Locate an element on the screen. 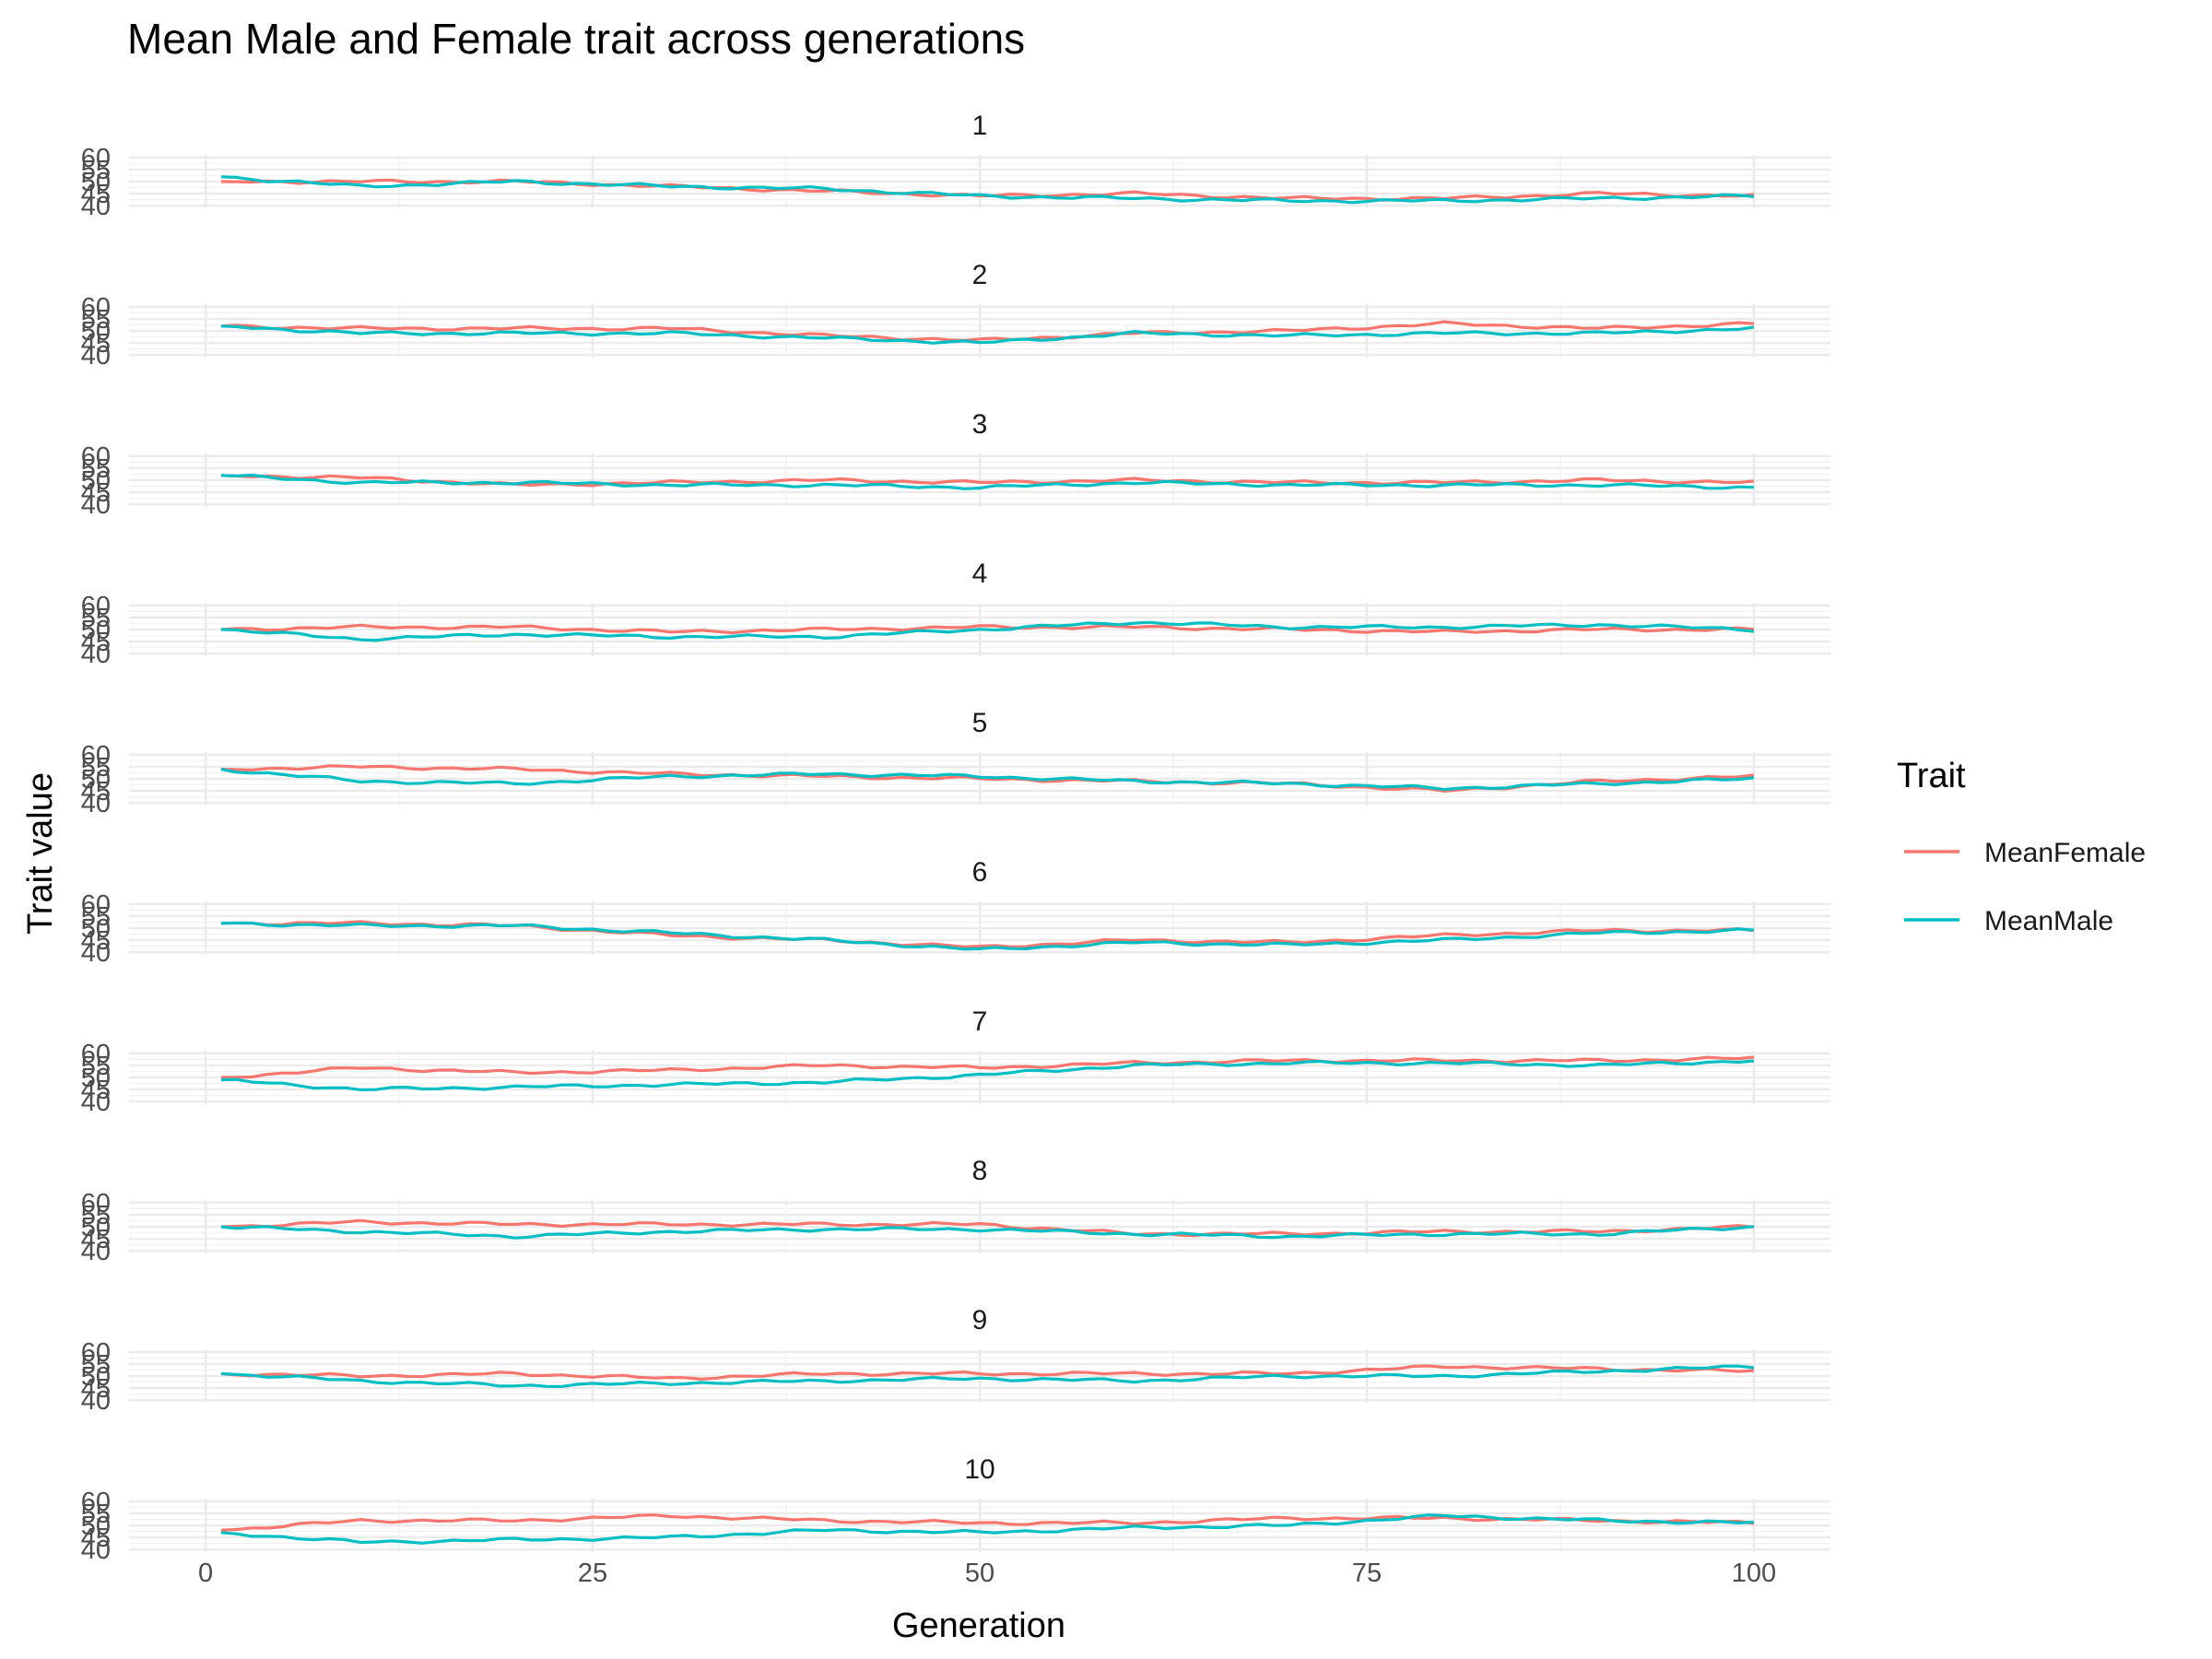 The width and height of the screenshot is (2212, 1659). x-tick-label: 100 is located at coordinates (1754, 1573).